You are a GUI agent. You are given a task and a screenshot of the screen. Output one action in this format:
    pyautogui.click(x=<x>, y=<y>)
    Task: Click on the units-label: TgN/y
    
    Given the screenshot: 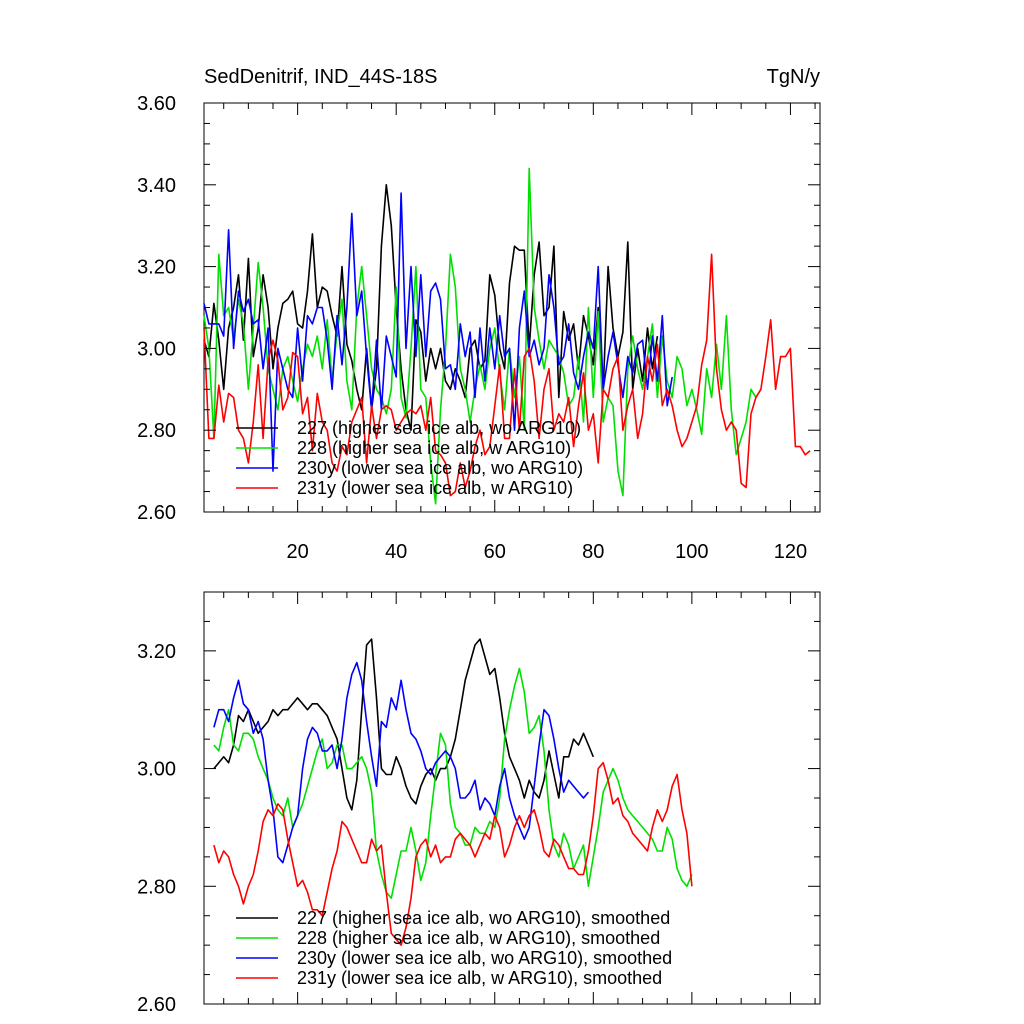 What is the action you would take?
    pyautogui.click(x=793, y=77)
    